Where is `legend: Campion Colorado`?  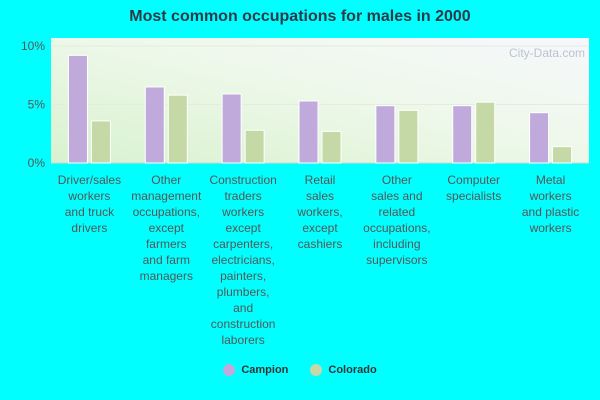
legend: Campion Colorado is located at coordinates (300, 370).